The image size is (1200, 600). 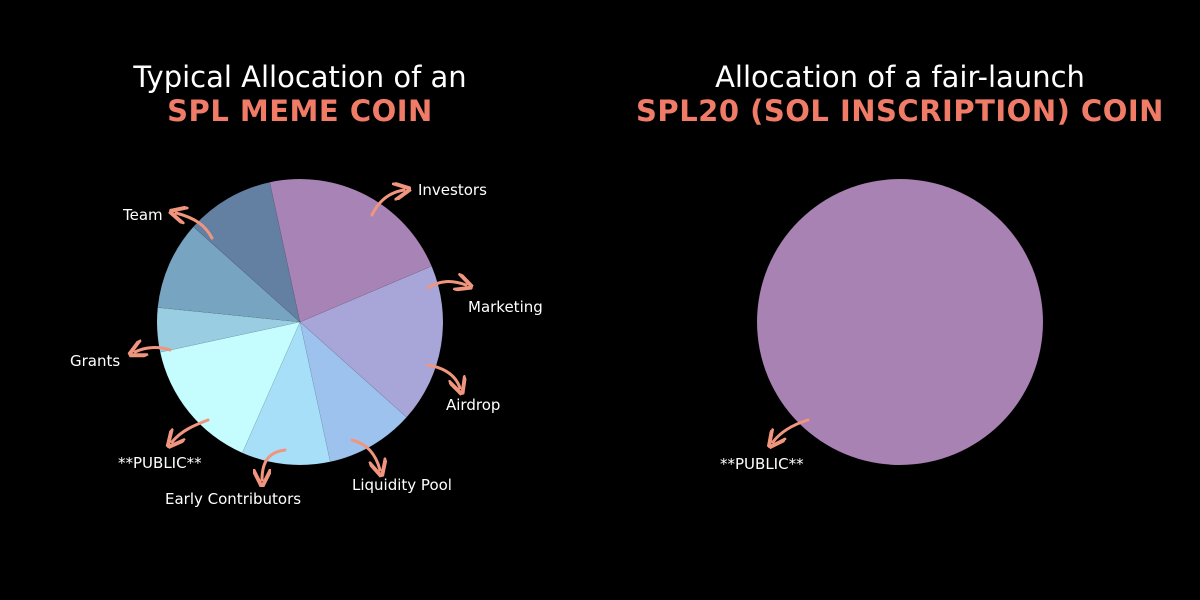 What do you see at coordinates (473, 405) in the screenshot?
I see `left-label-airdrop: Airdrop` at bounding box center [473, 405].